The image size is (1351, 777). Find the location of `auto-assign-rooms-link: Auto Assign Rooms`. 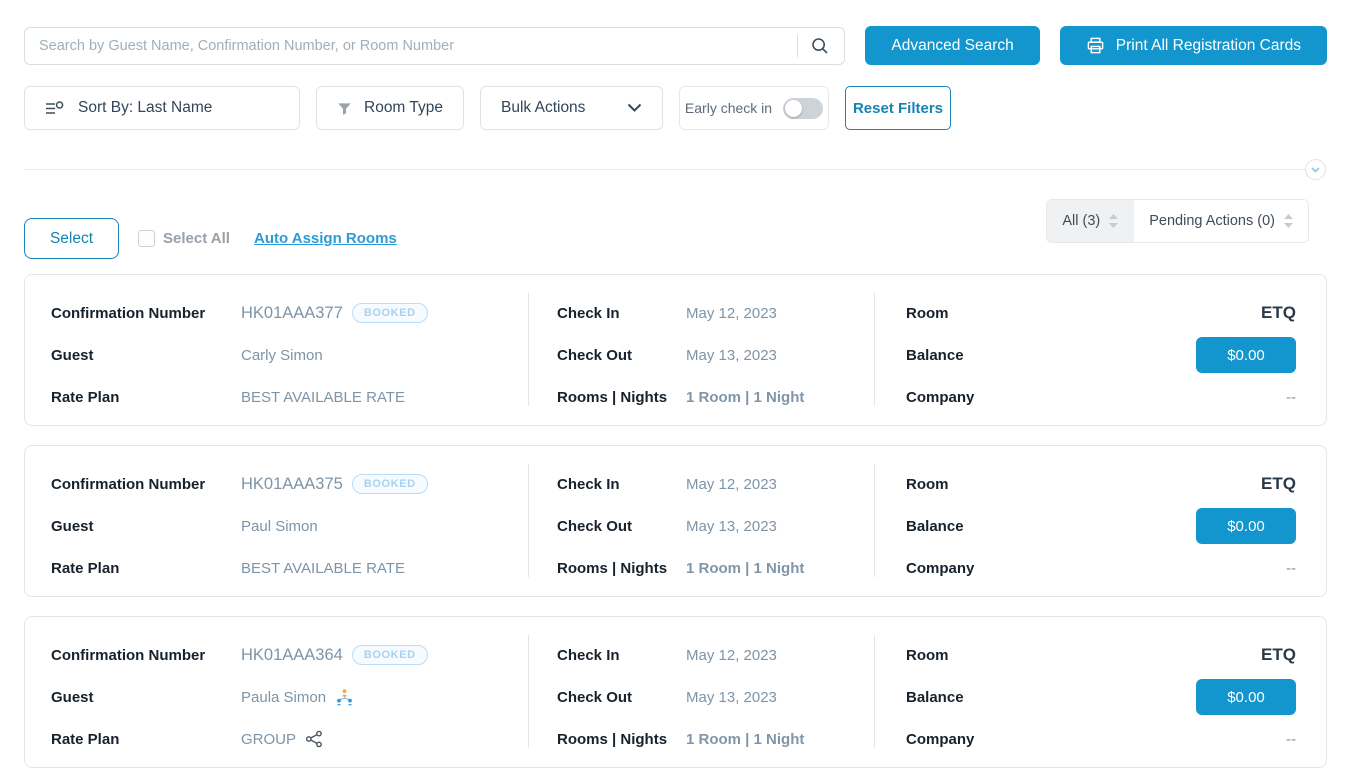

auto-assign-rooms-link: Auto Assign Rooms is located at coordinates (325, 238).